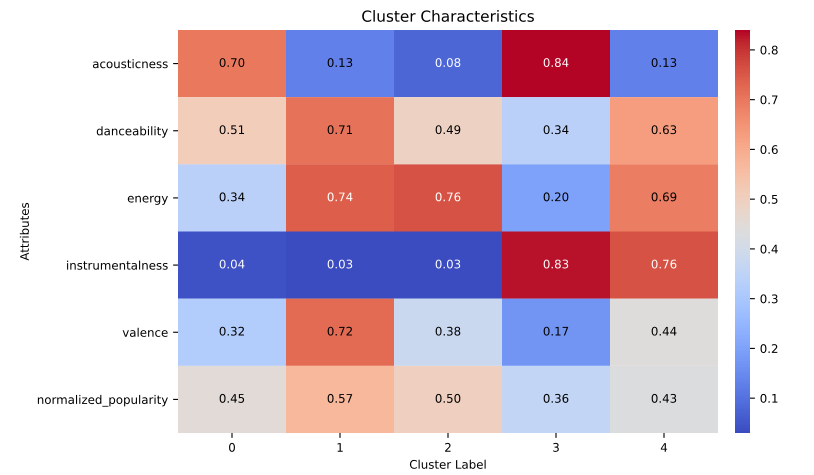  Describe the element at coordinates (448, 129) in the screenshot. I see `data-label: 0.49` at that location.